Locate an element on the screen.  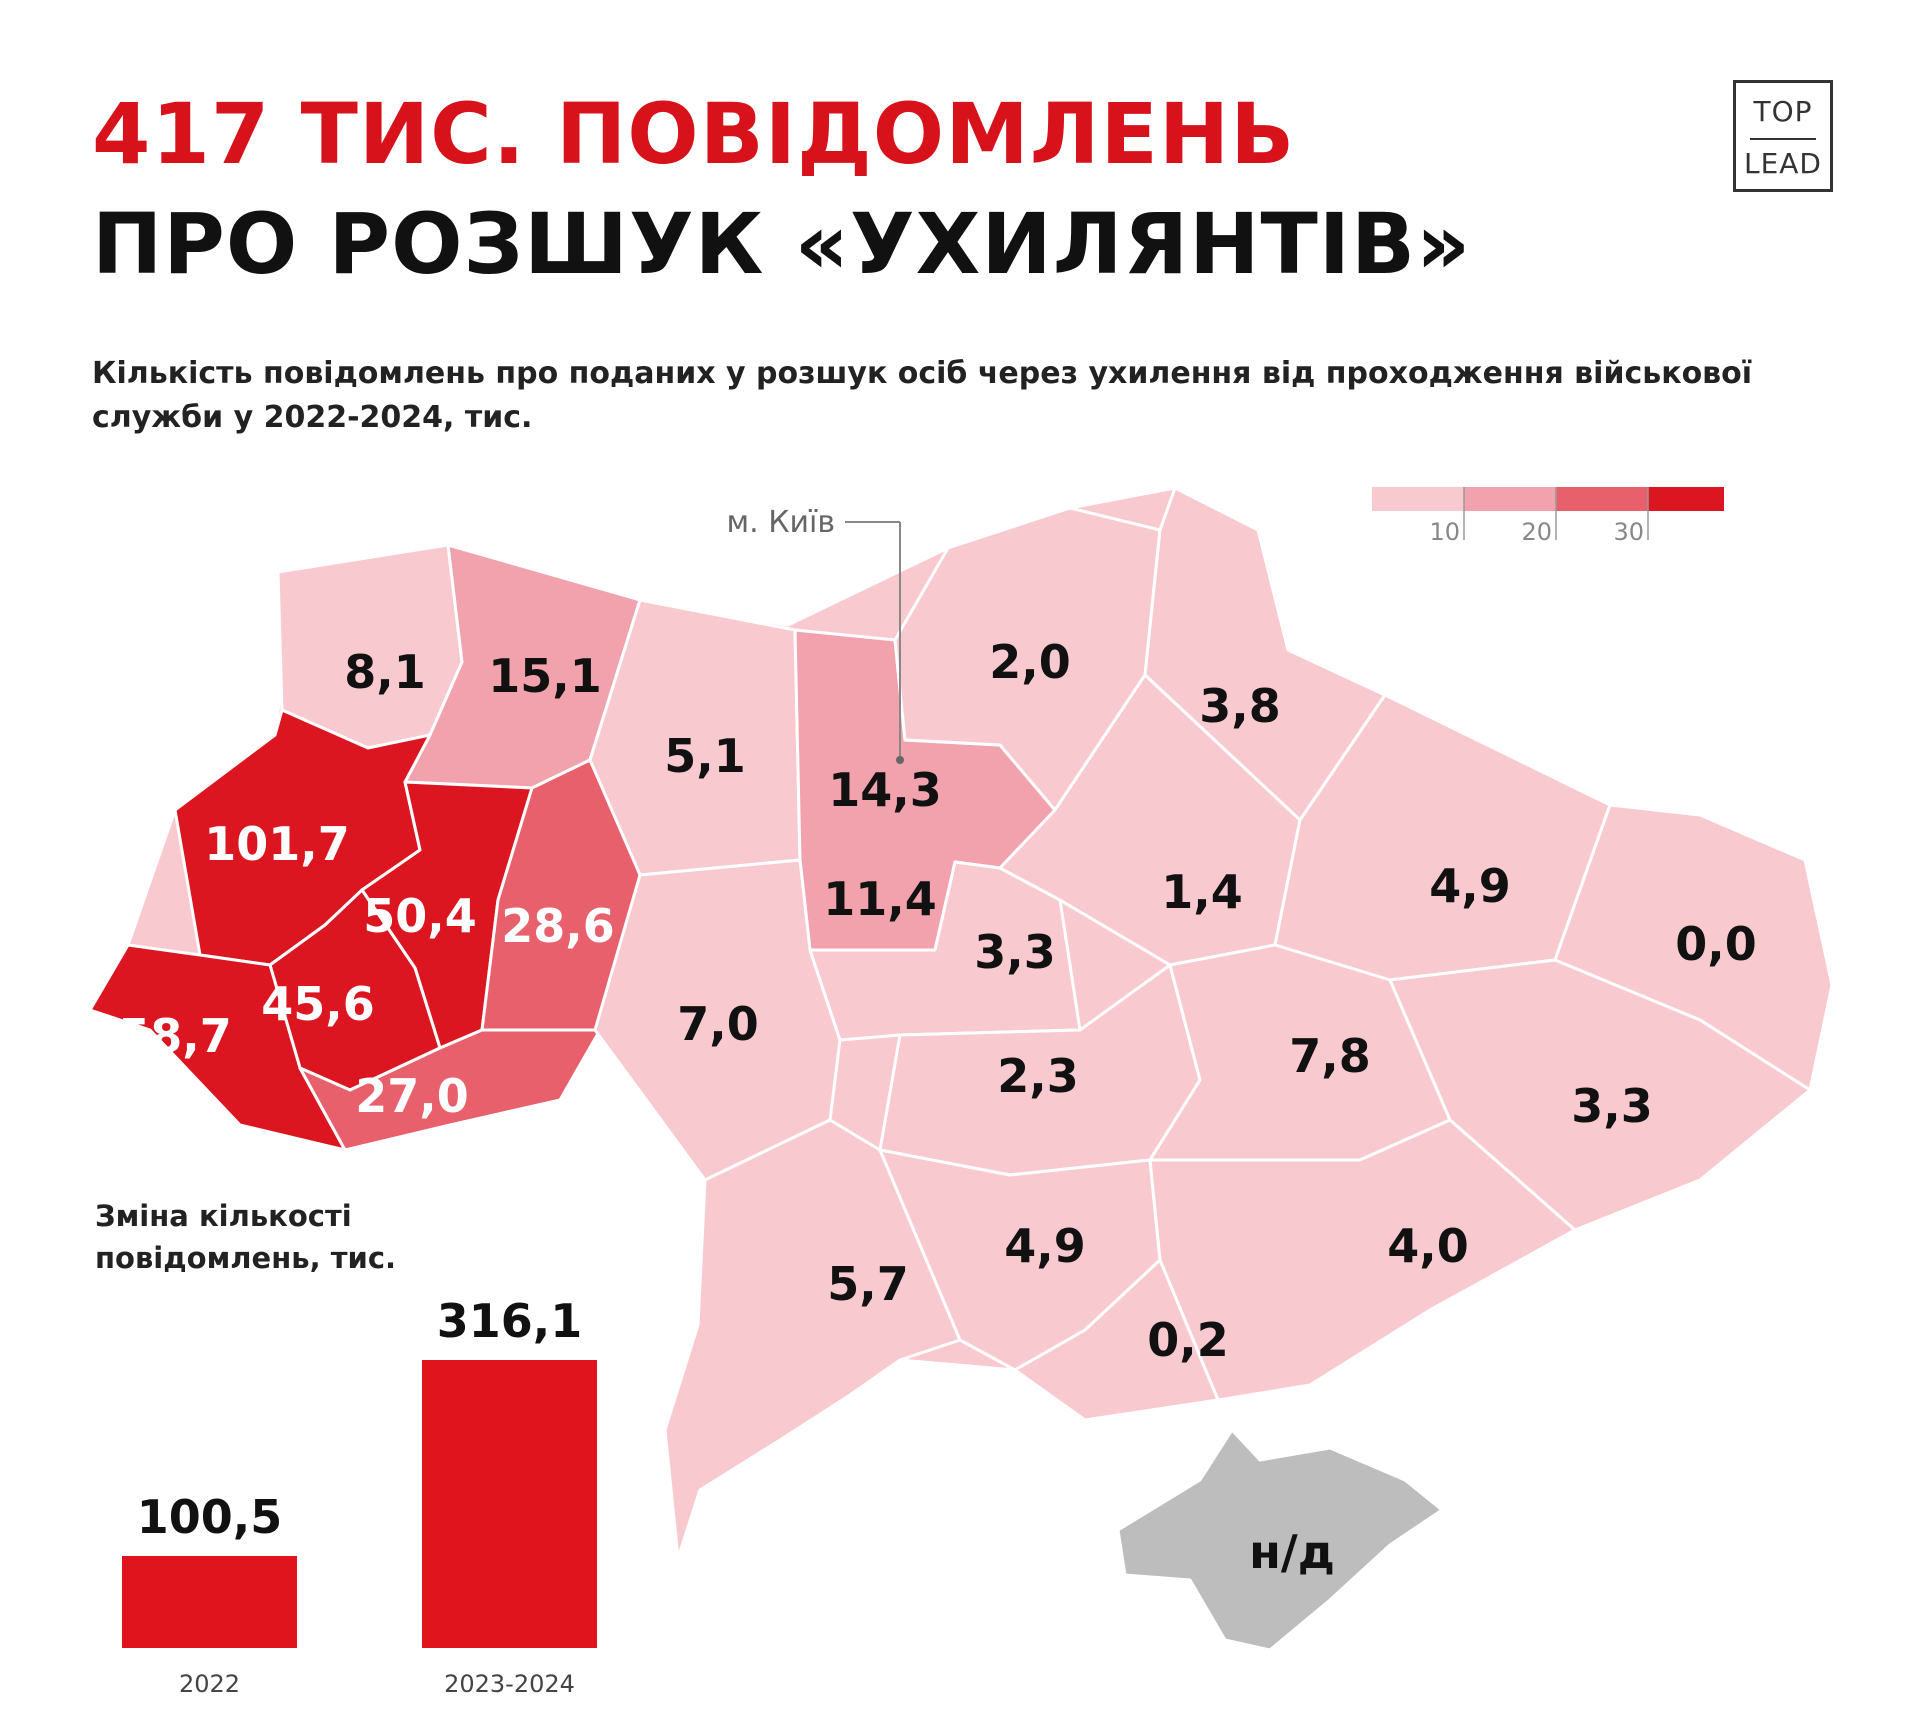
region-value: 3,8 is located at coordinates (1240, 706).